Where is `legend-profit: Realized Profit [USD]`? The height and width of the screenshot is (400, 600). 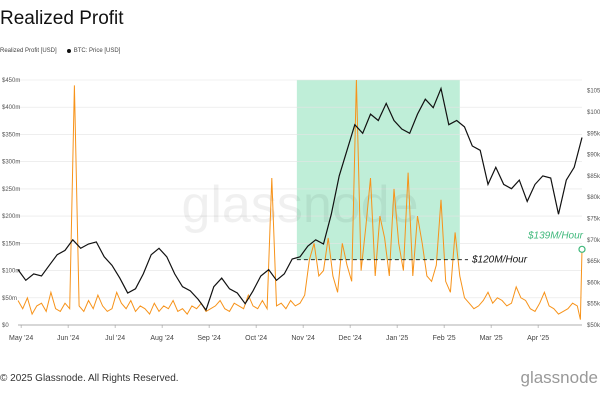 legend-profit: Realized Profit [USD] is located at coordinates (28, 51).